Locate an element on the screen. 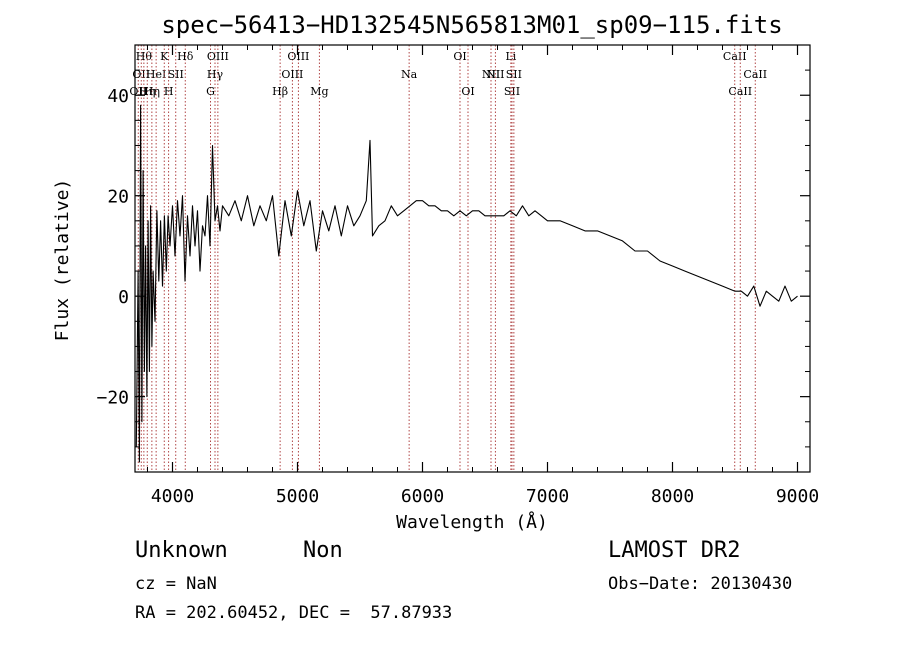 The height and width of the screenshot is (649, 900). line-marker-label-26: CaII is located at coordinates (740, 91).